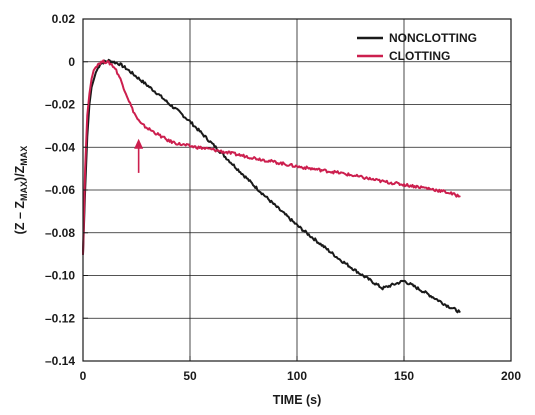 This screenshot has width=535, height=415. I want to click on x-tick-labels: 0 50 100 150 200, so click(301, 376).